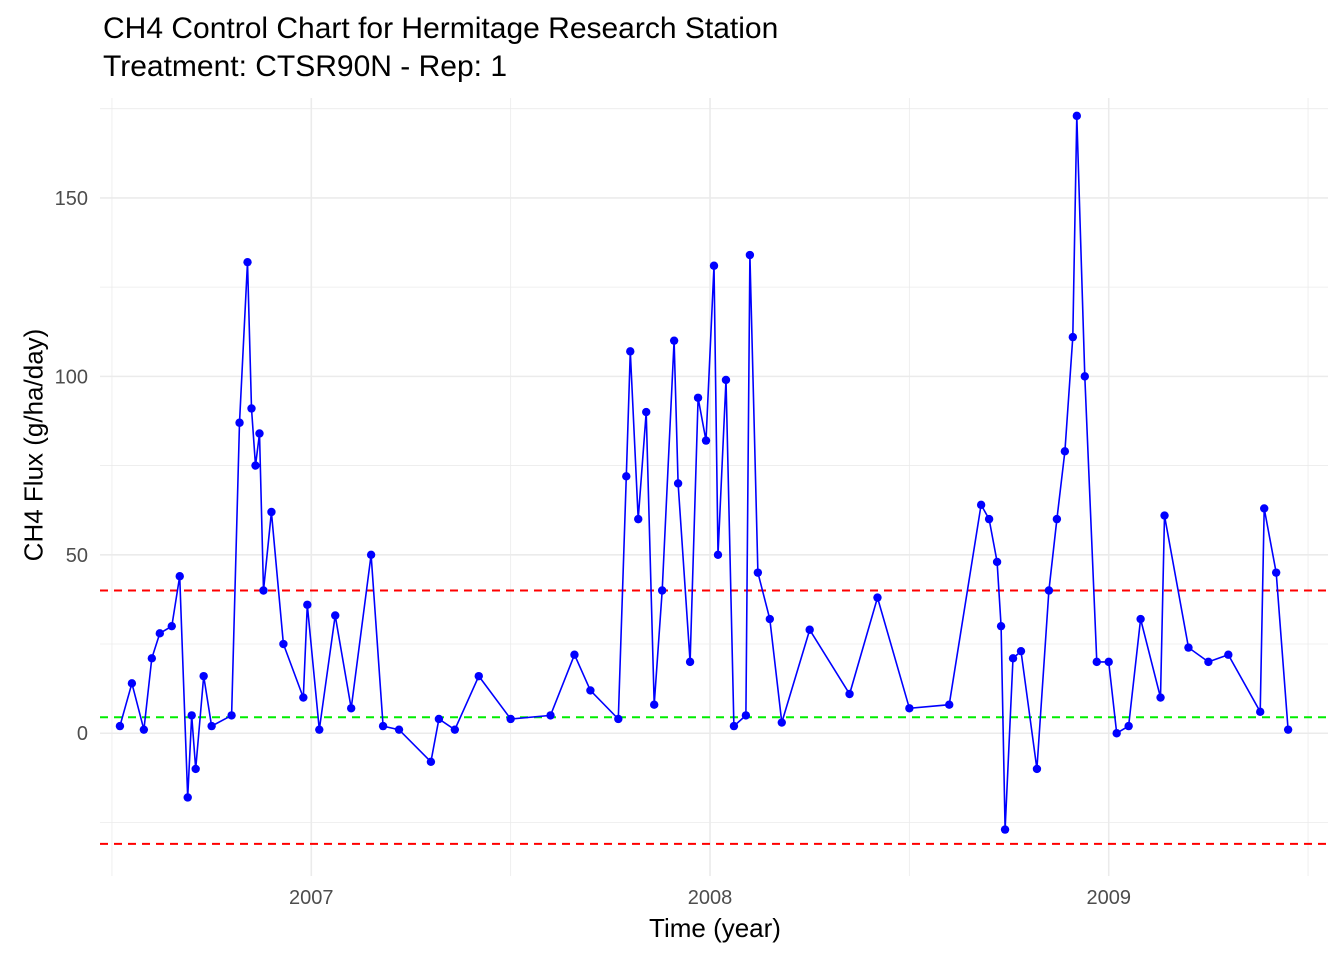 The width and height of the screenshot is (1344, 960). What do you see at coordinates (82, 734) in the screenshot?
I see `y-tick-label: 0` at bounding box center [82, 734].